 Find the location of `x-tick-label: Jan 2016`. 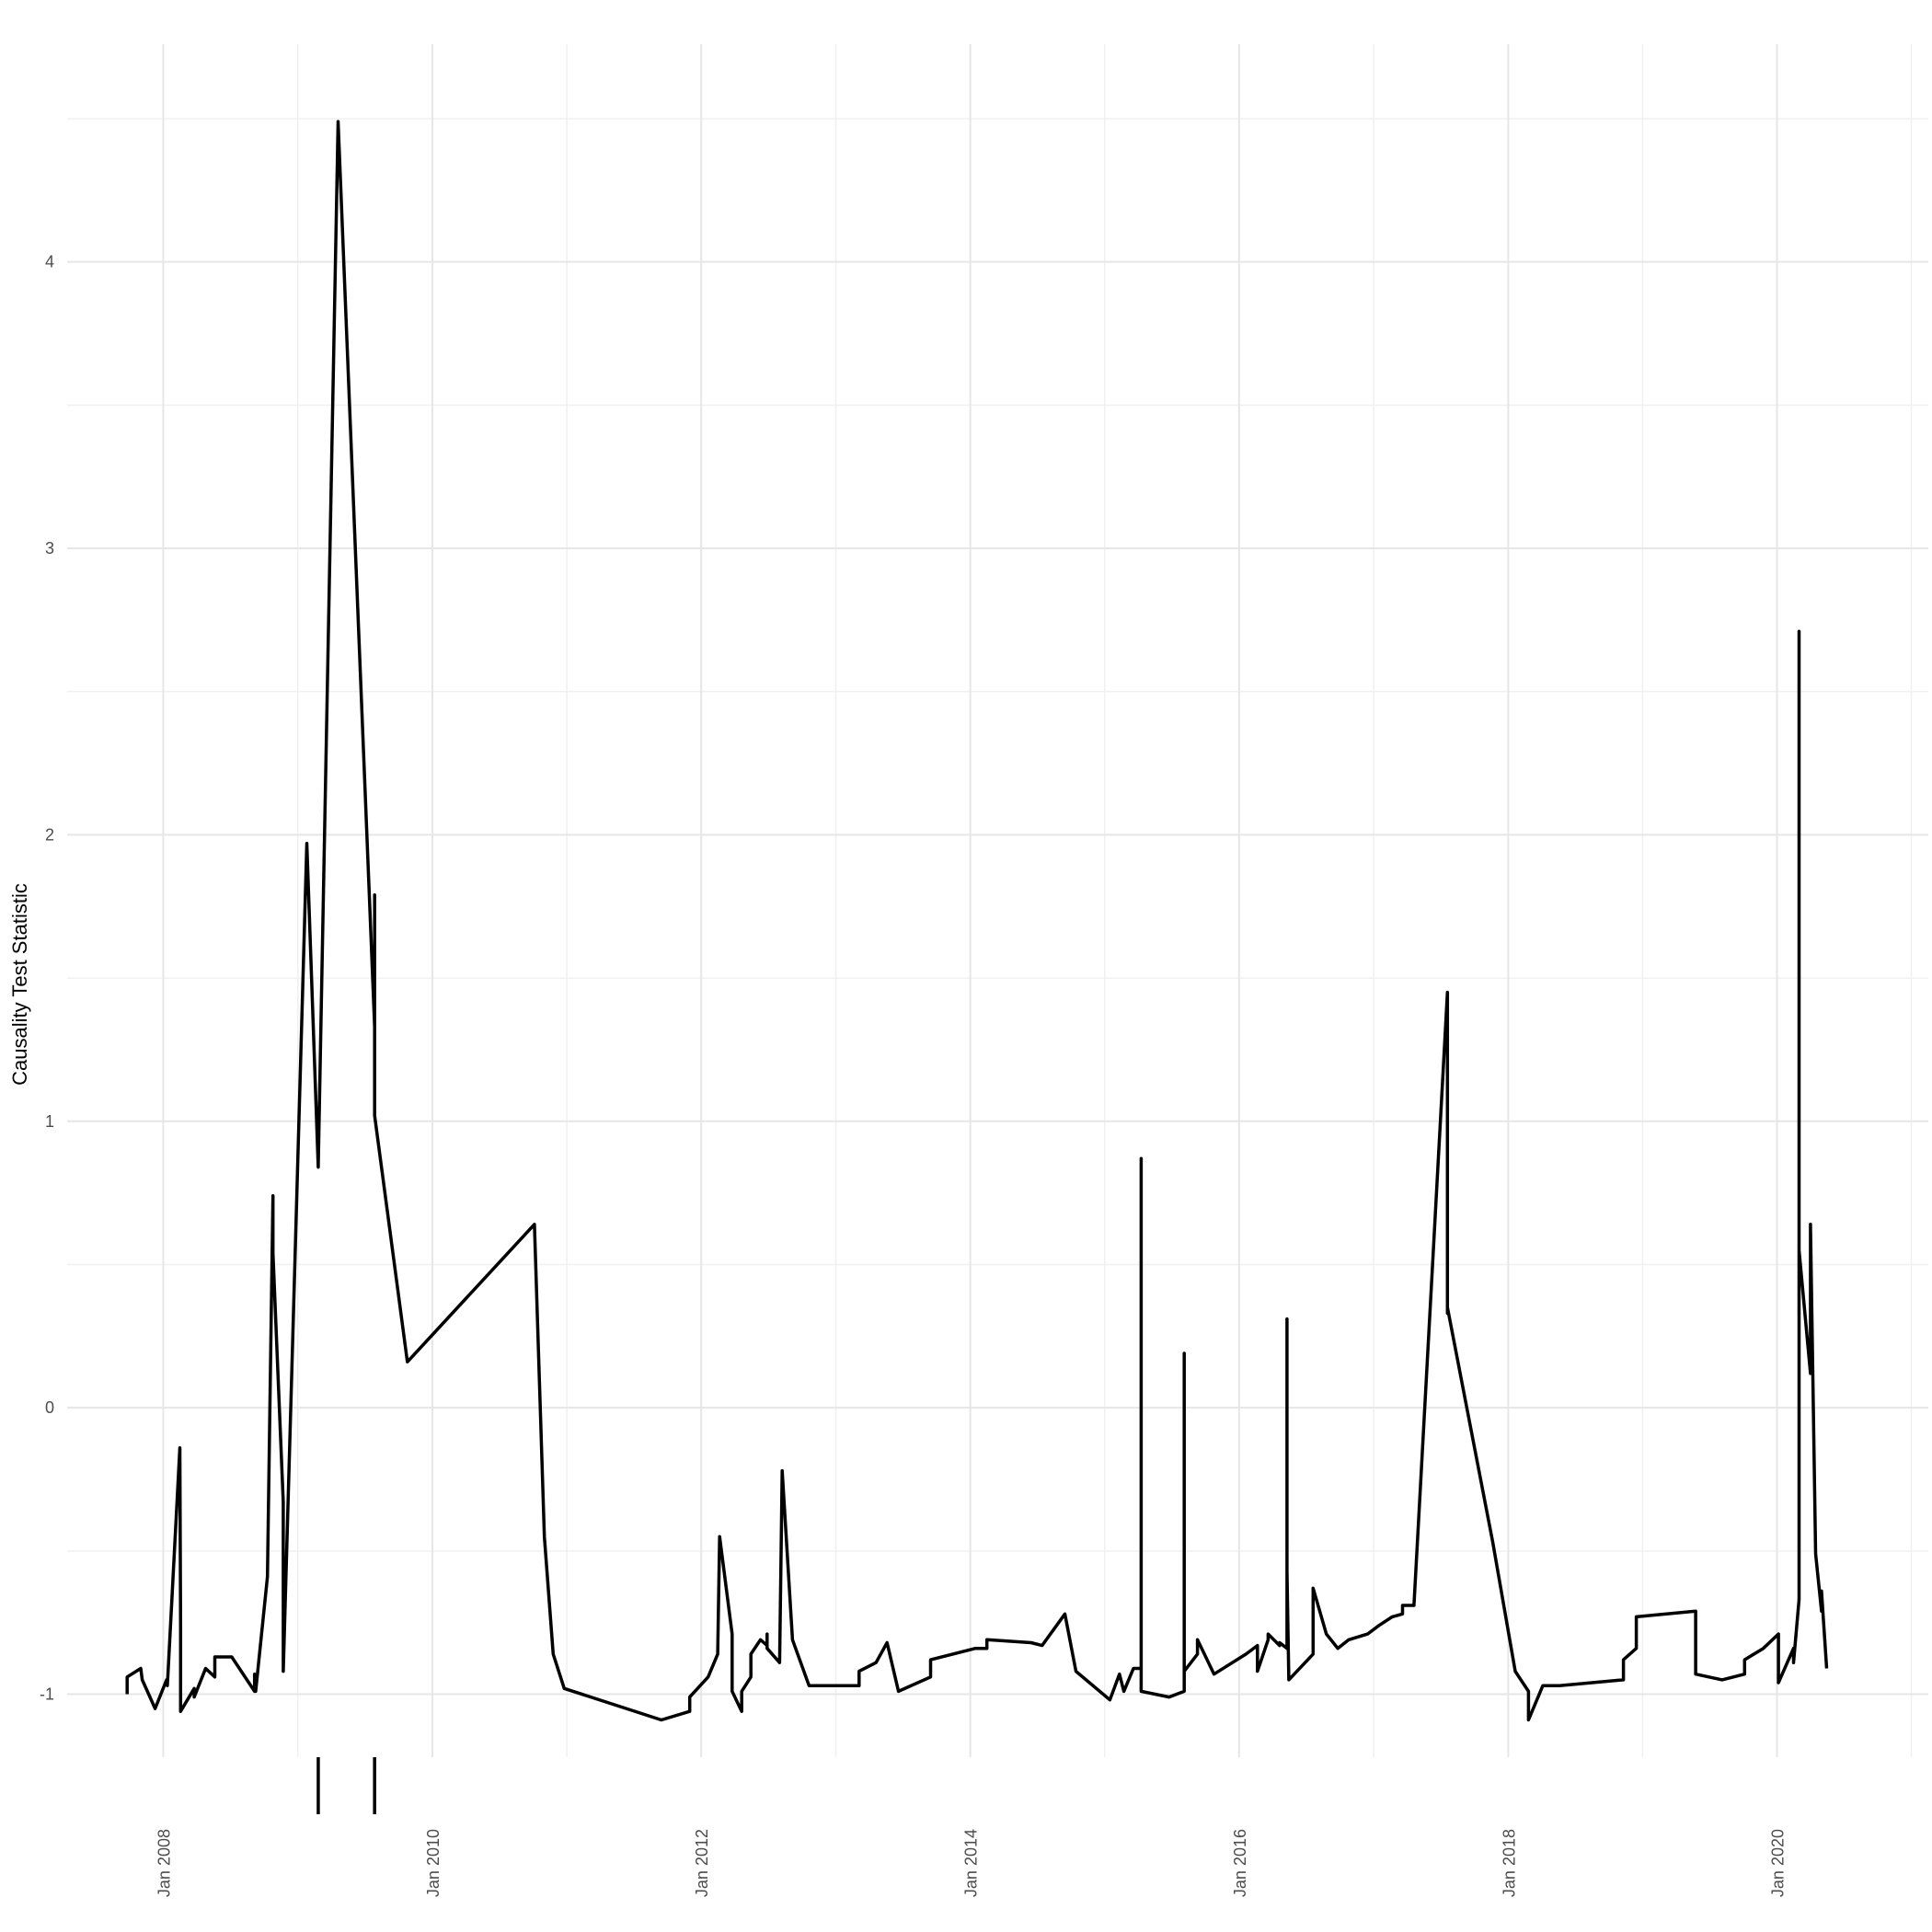

x-tick-label: Jan 2016 is located at coordinates (1240, 1863).